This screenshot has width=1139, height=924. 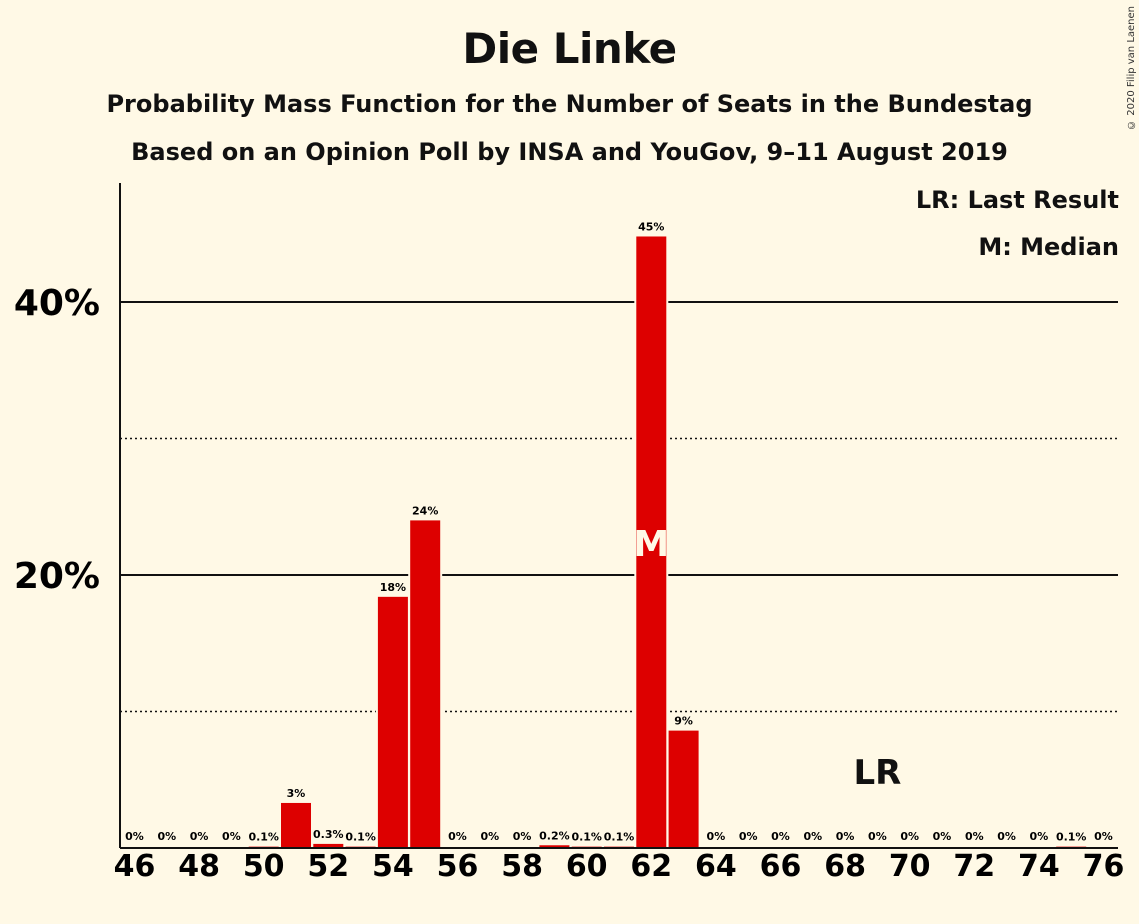 What do you see at coordinates (425, 510) in the screenshot?
I see `data-label: 24%` at bounding box center [425, 510].